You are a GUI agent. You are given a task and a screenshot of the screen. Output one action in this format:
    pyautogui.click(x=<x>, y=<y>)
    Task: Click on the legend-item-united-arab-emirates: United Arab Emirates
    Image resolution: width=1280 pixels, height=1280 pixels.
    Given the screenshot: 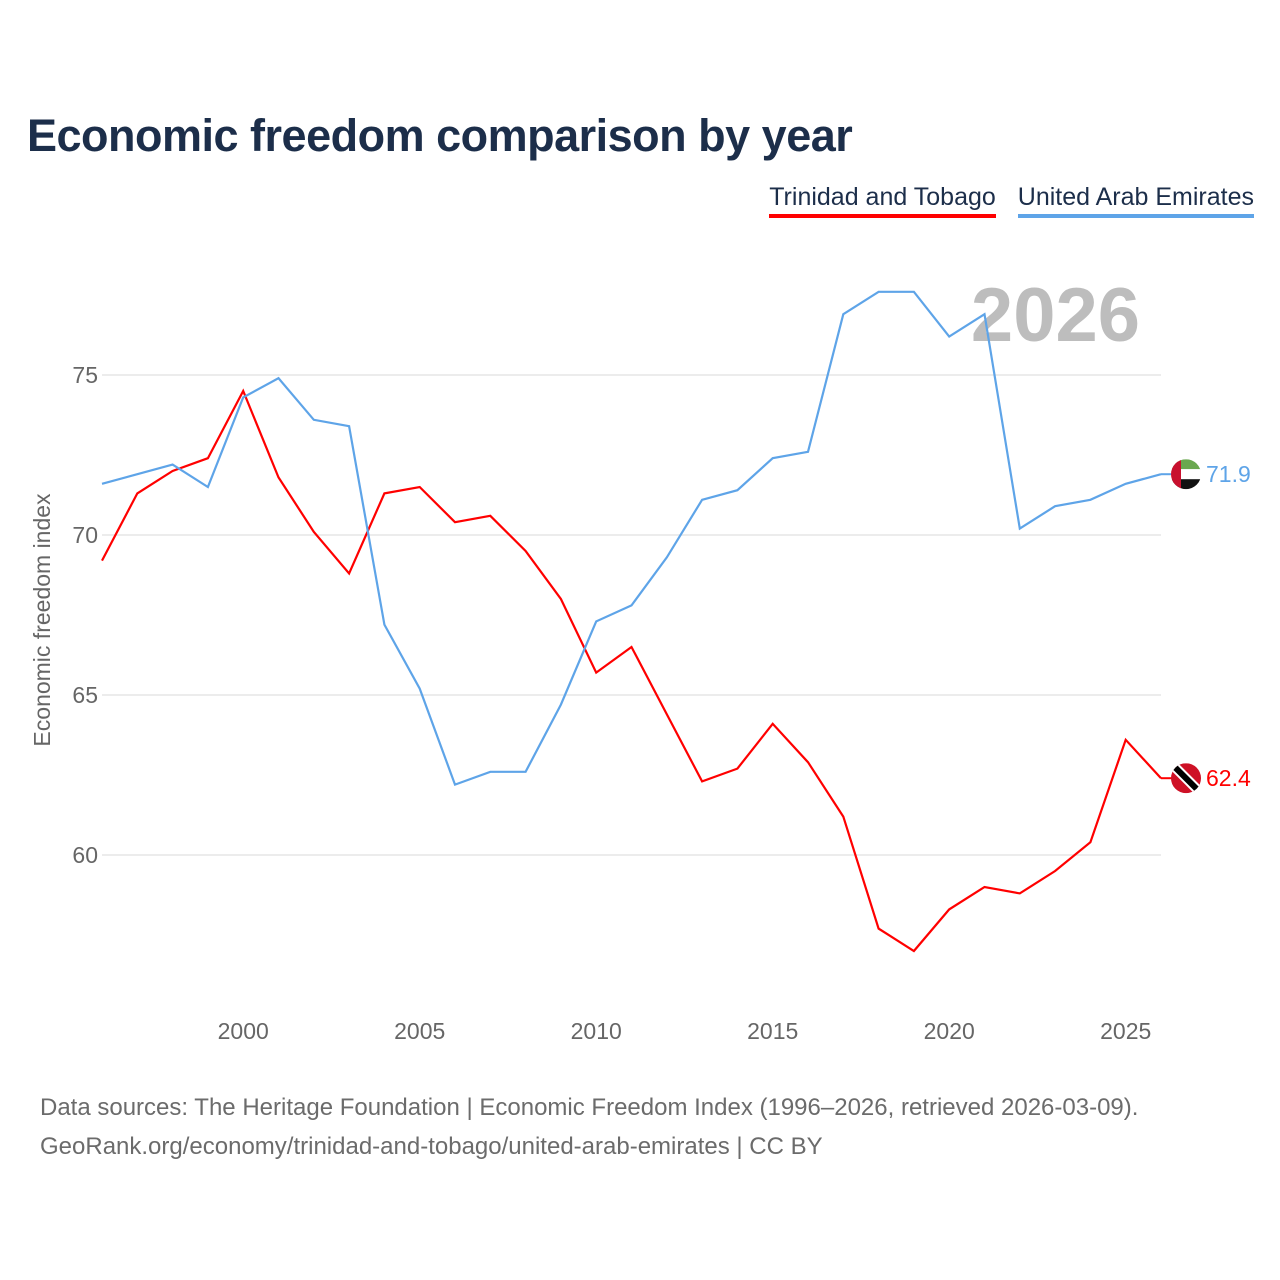 What is the action you would take?
    pyautogui.click(x=1135, y=200)
    